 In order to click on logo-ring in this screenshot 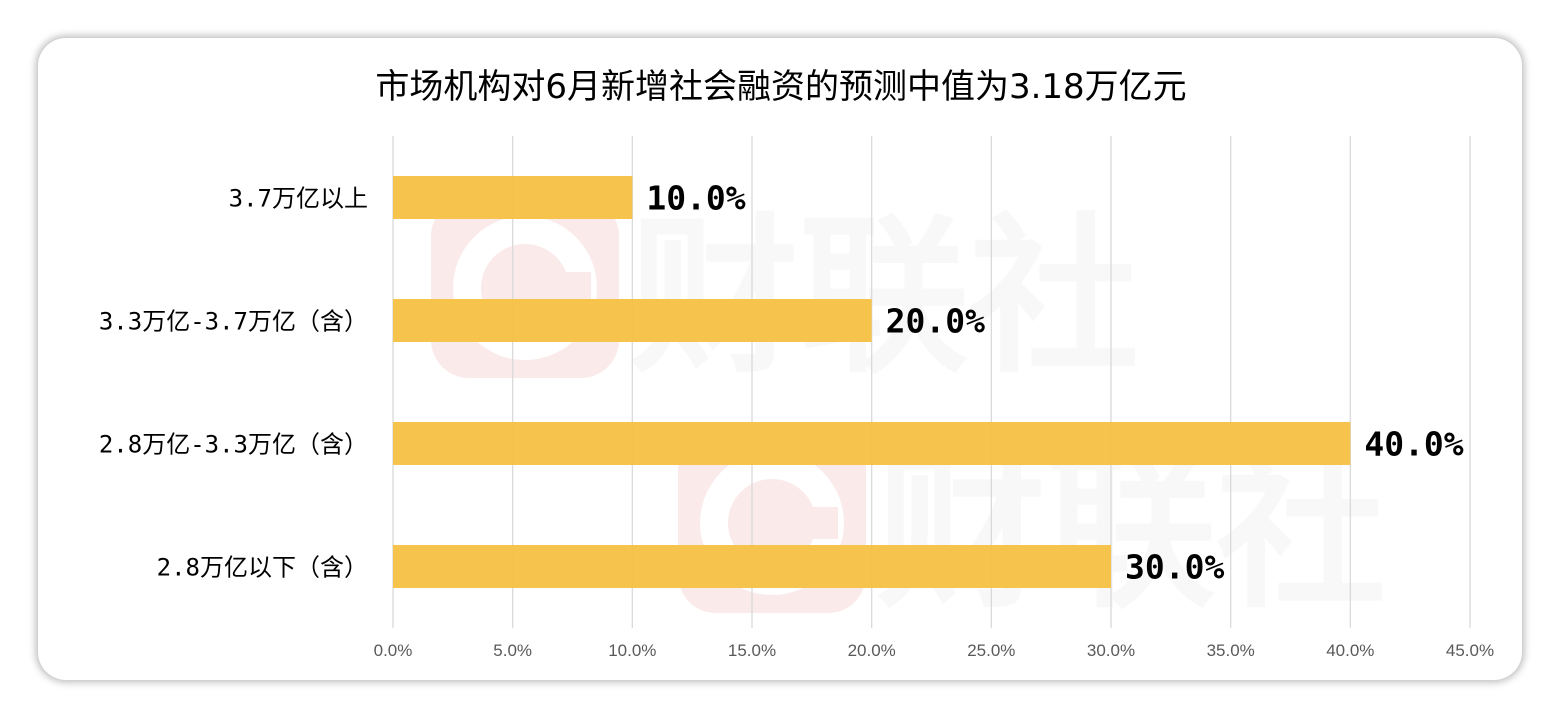, I will do `click(525, 288)`.